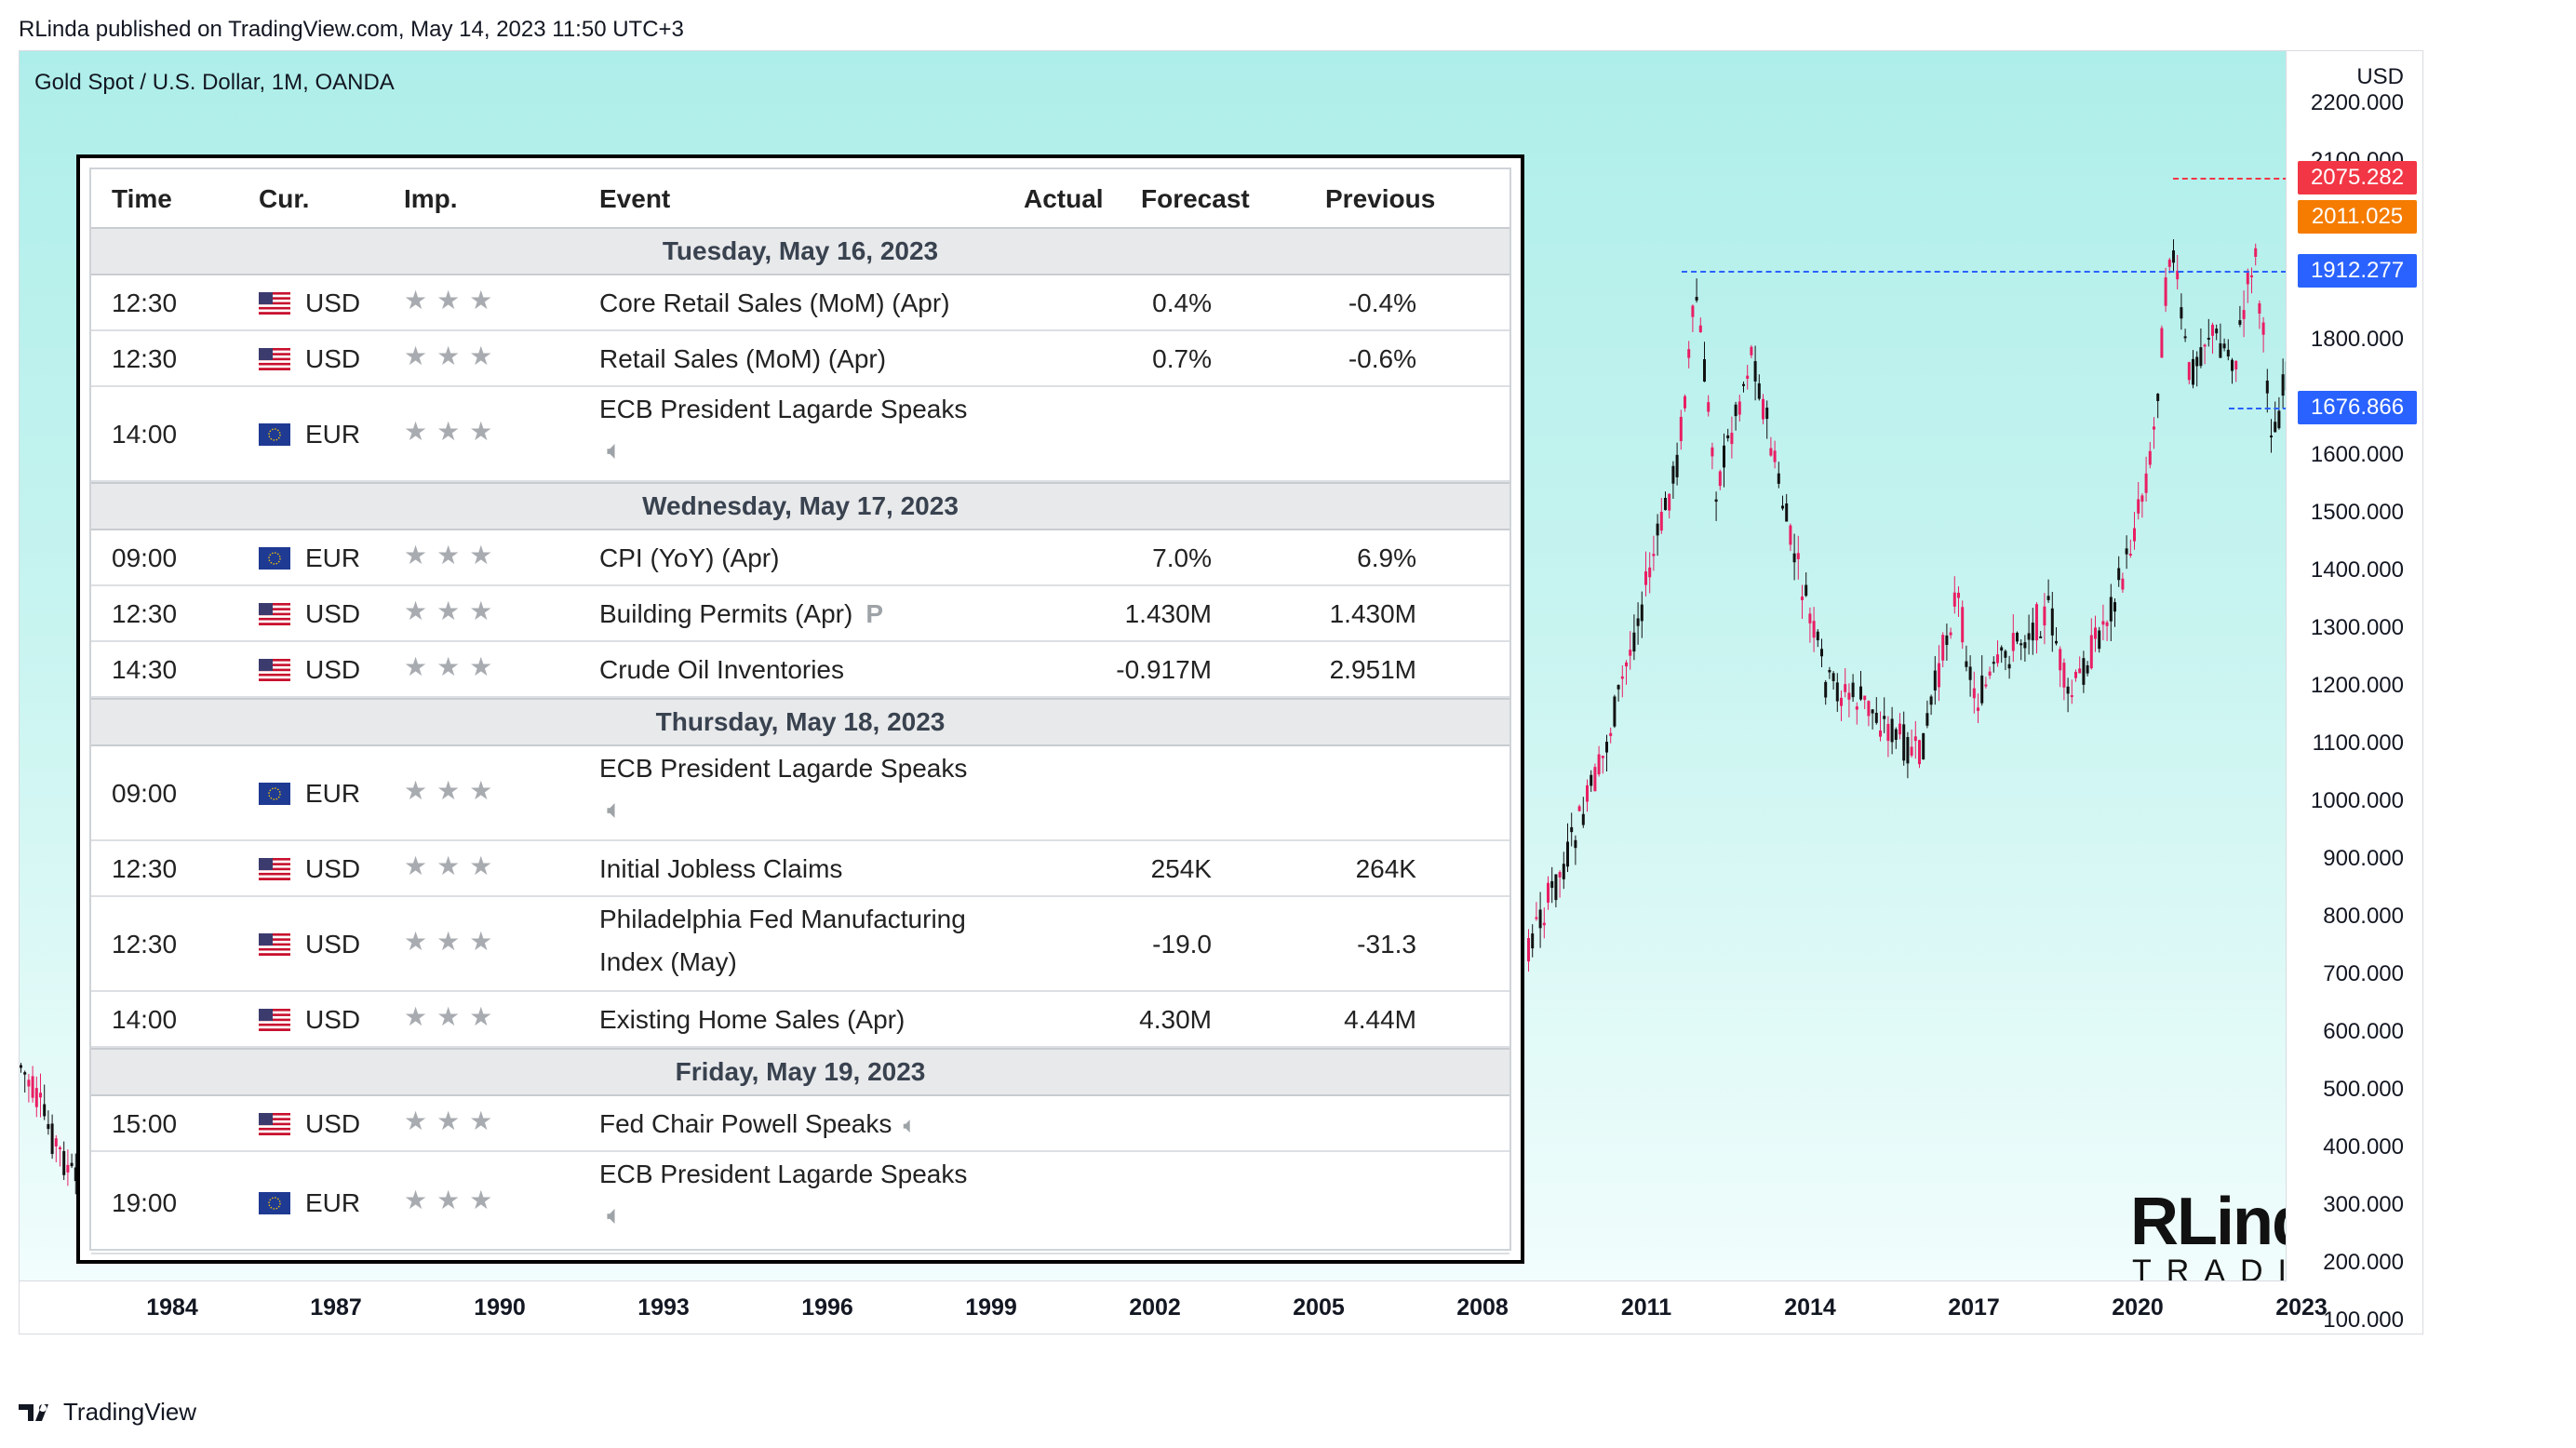 This screenshot has height=1448, width=2576. What do you see at coordinates (752, 1020) in the screenshot?
I see `event-name: Existing Home Sales (Apr)` at bounding box center [752, 1020].